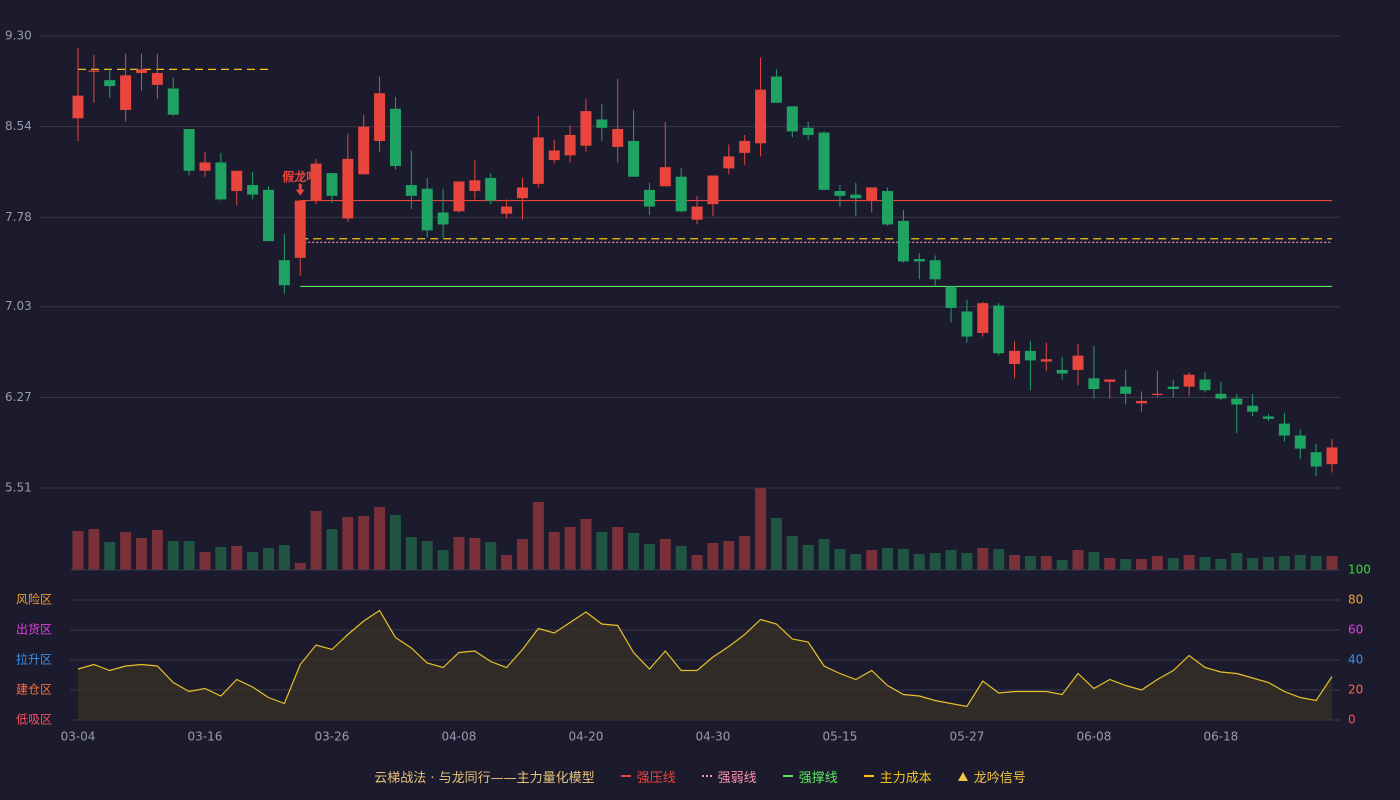  Describe the element at coordinates (999, 778) in the screenshot. I see `legend-label: 龙吟信号` at that location.